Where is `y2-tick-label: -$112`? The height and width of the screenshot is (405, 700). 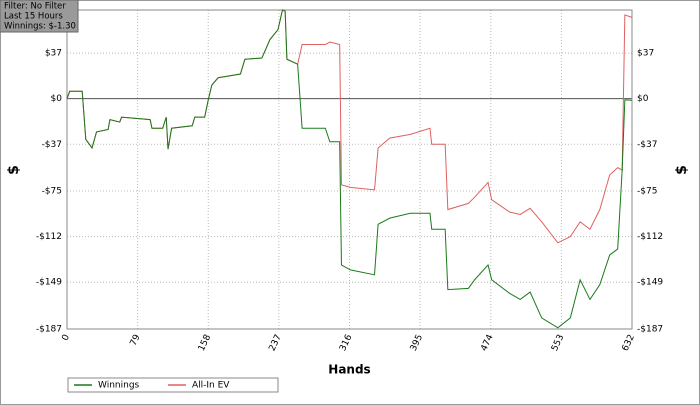
y2-tick-label: -$112 is located at coordinates (650, 237).